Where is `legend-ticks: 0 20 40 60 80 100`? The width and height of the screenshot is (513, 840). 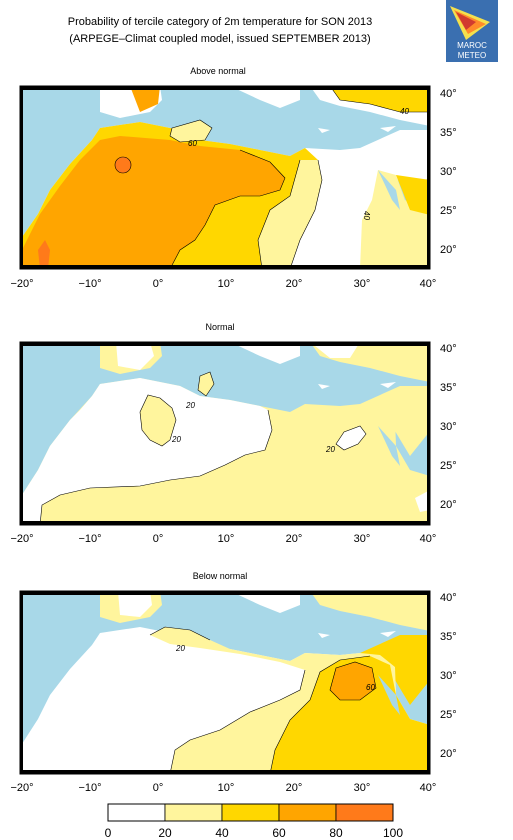 legend-ticks: 0 20 40 60 80 100 is located at coordinates (254, 833).